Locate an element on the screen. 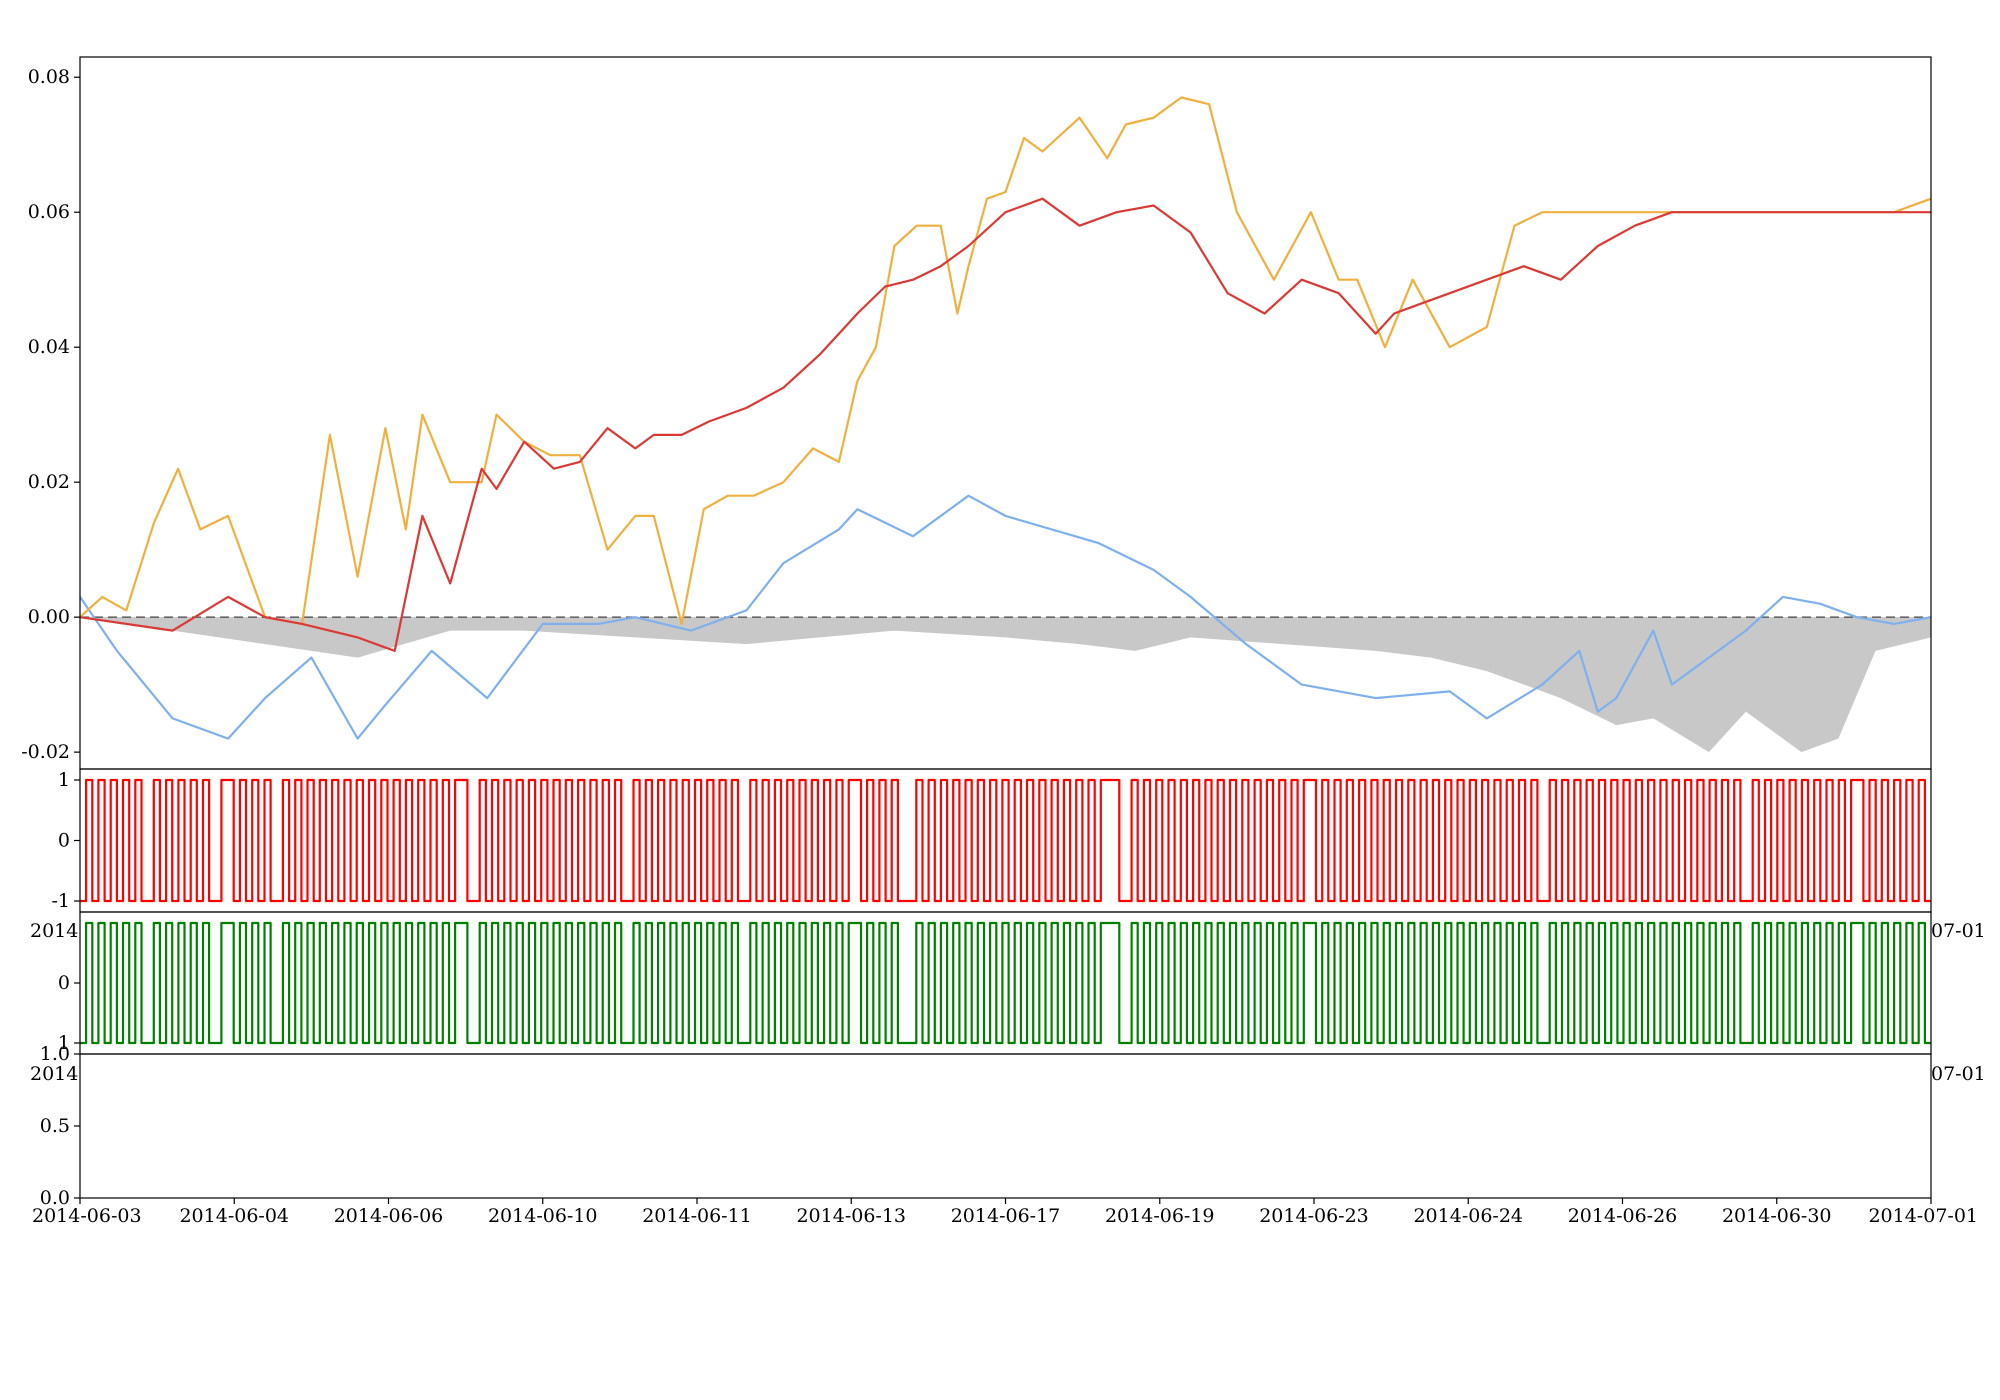 The width and height of the screenshot is (2000, 1400). empty-panel-frame is located at coordinates (1005, 1126).